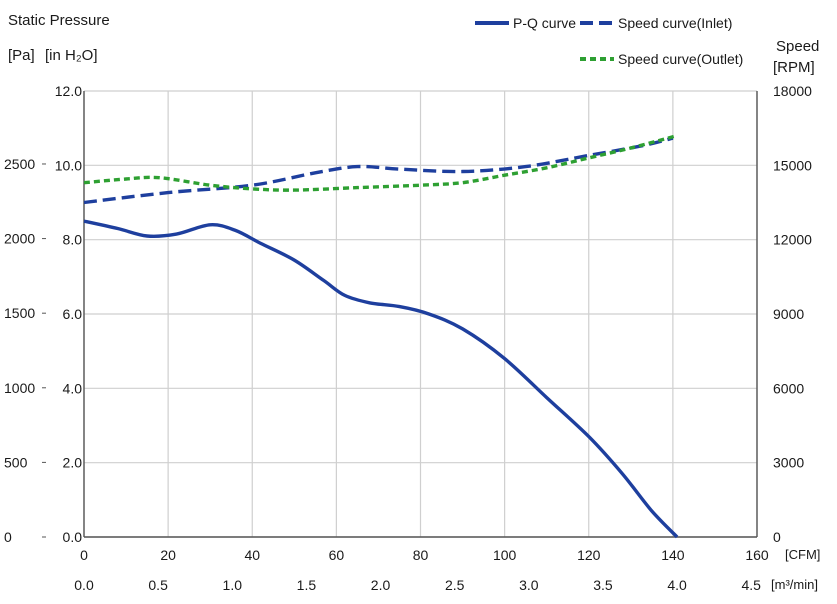 This screenshot has width=837, height=604. What do you see at coordinates (792, 240) in the screenshot?
I see `rpm-tick-label: 12000` at bounding box center [792, 240].